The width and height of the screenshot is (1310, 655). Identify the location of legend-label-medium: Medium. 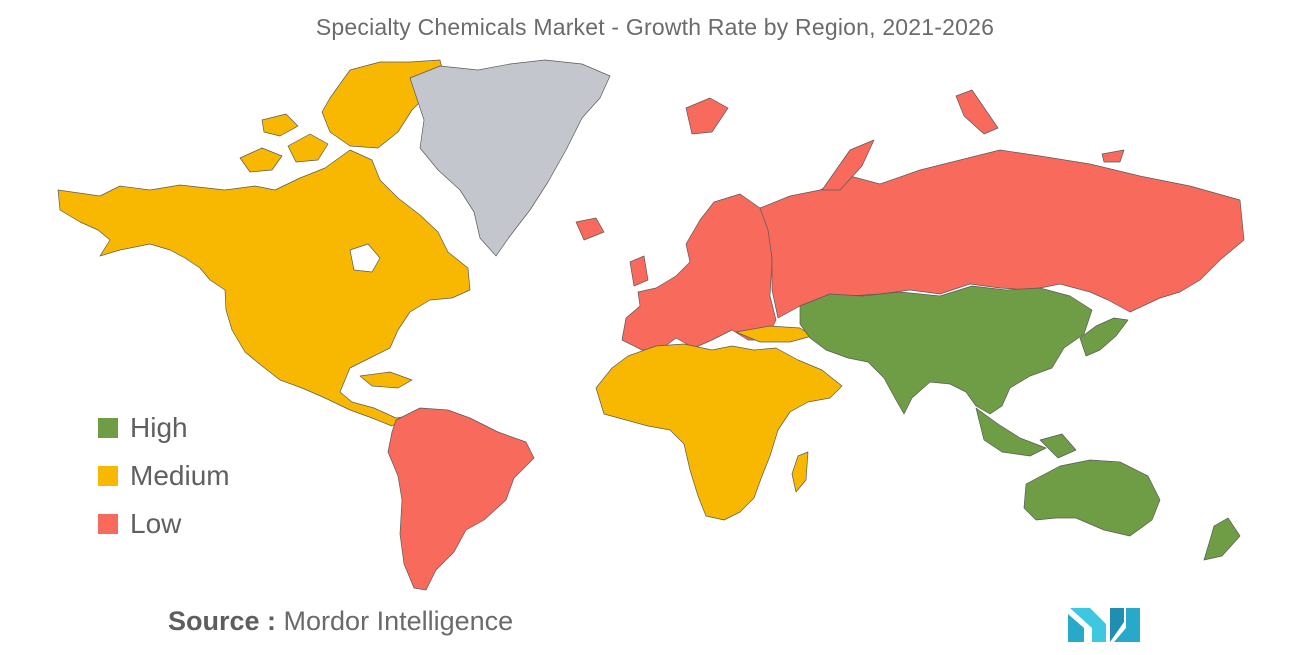
(180, 475).